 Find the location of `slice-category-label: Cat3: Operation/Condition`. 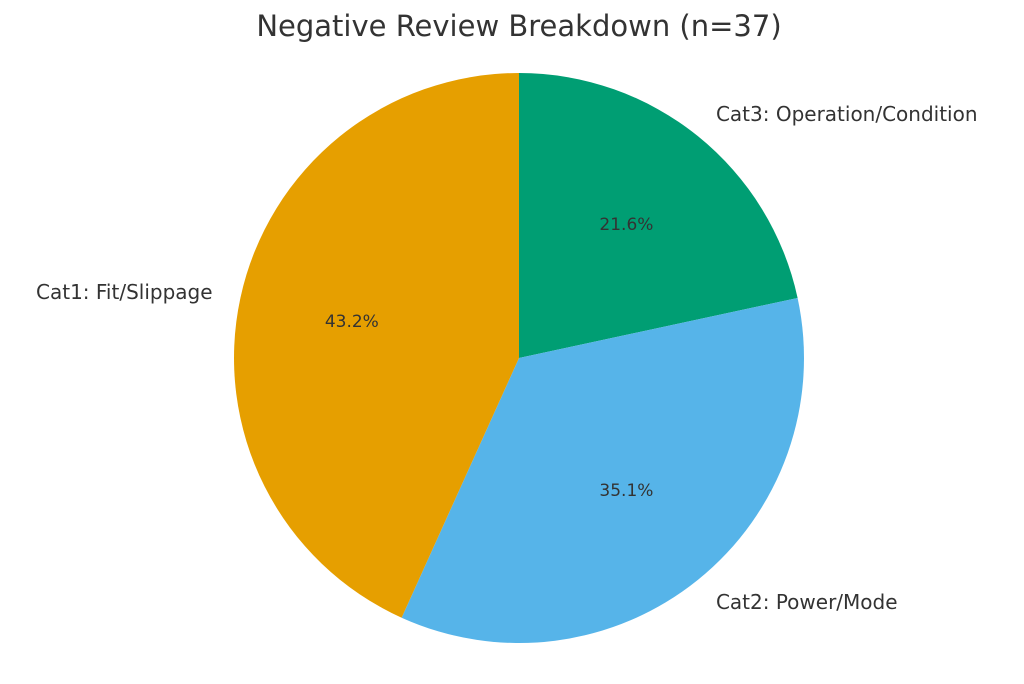

slice-category-label: Cat3: Operation/Condition is located at coordinates (847, 114).